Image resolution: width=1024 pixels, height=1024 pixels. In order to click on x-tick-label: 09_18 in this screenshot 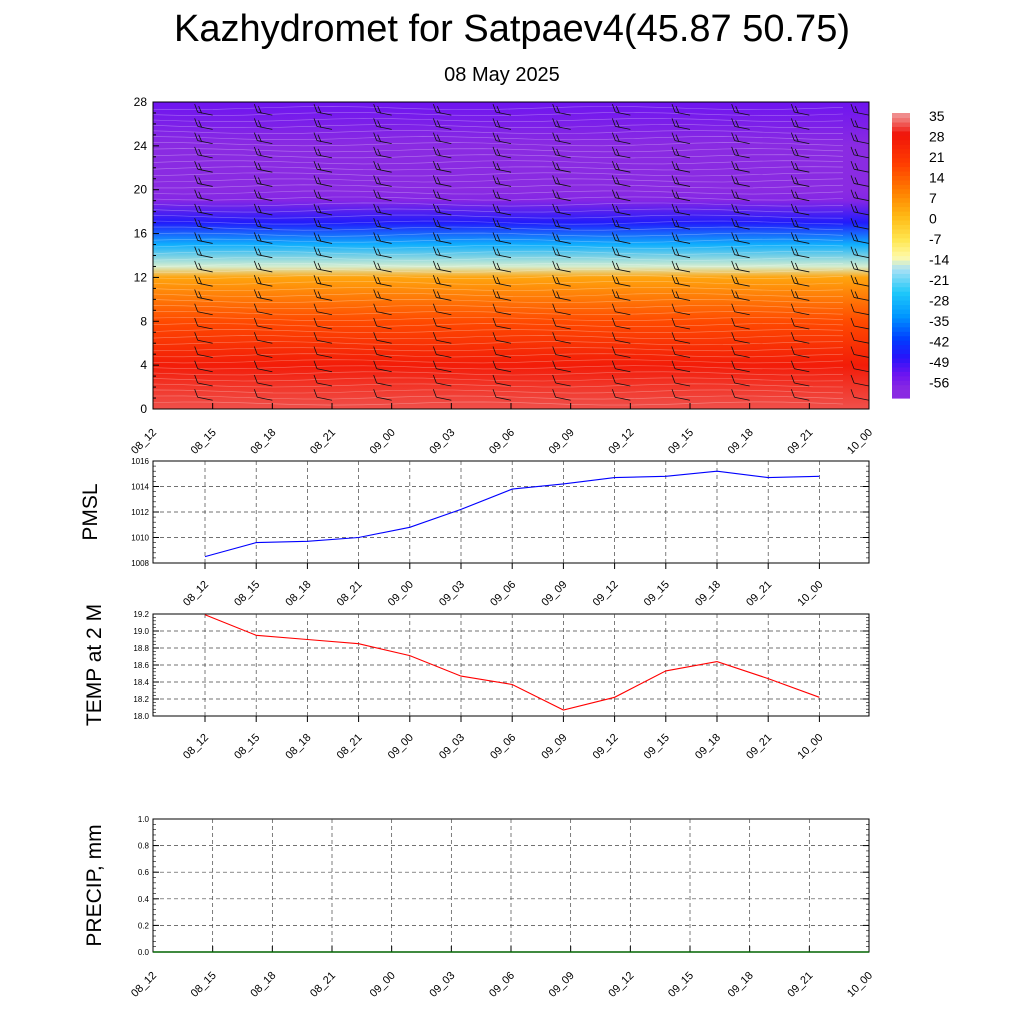, I will do `click(708, 594)`.